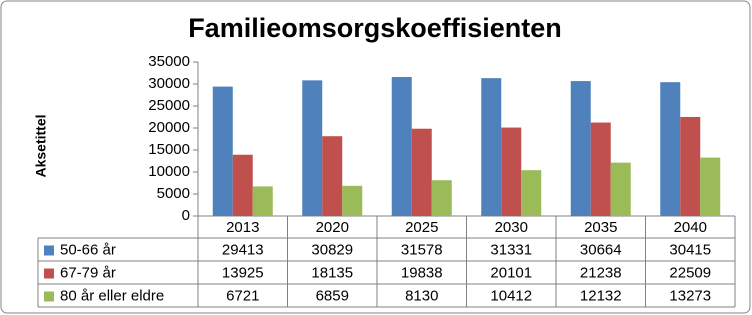  What do you see at coordinates (242, 227) in the screenshot?
I see `x-tick-label: 2013` at bounding box center [242, 227].